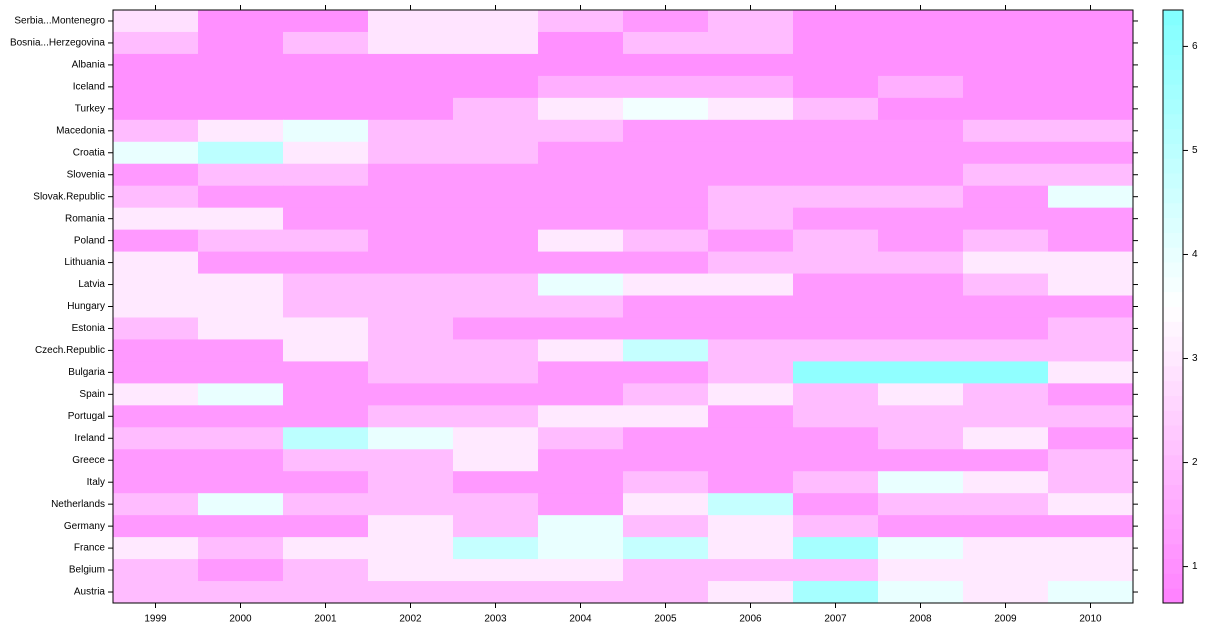  Describe the element at coordinates (69, 196) in the screenshot. I see `y-tick-label: Slovak.Republic` at that location.